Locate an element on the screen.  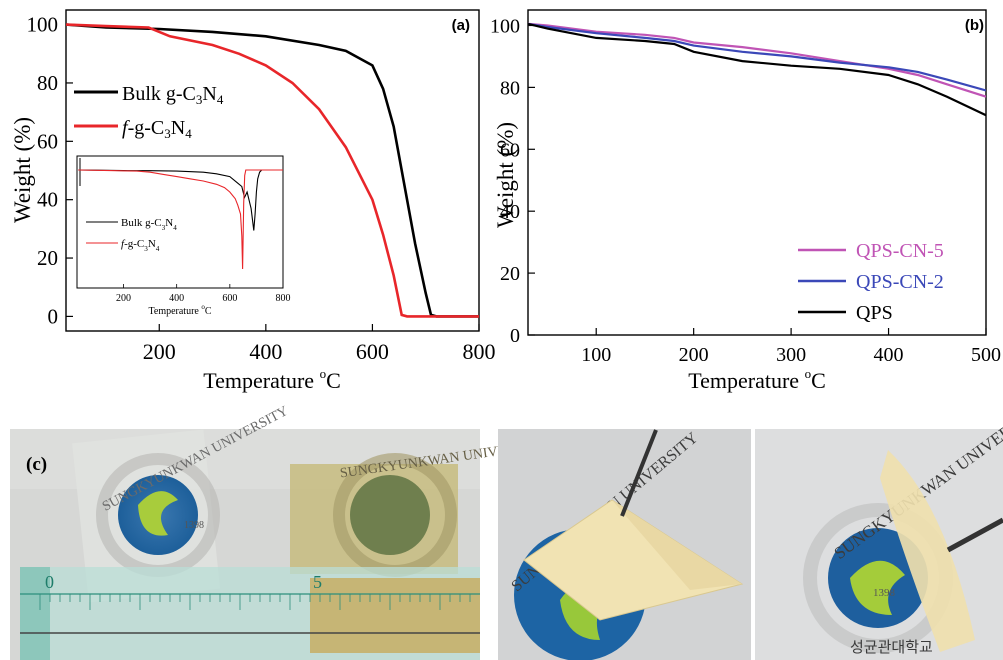
panel-a-ylabel: Weight (%) is located at coordinates (22, 170).